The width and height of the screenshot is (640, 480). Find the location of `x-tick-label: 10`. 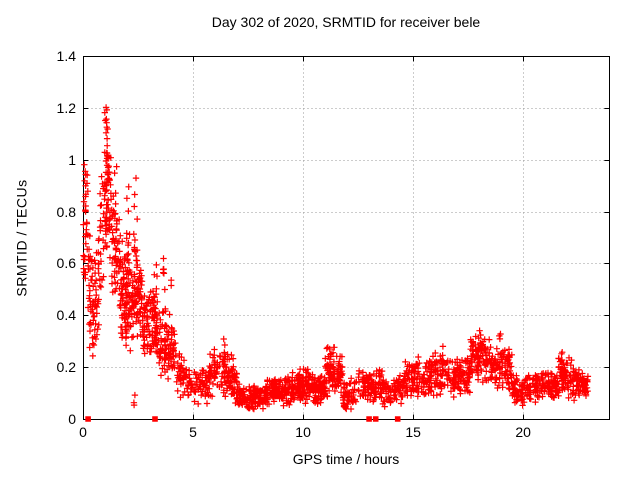

x-tick-label: 10 is located at coordinates (303, 432).